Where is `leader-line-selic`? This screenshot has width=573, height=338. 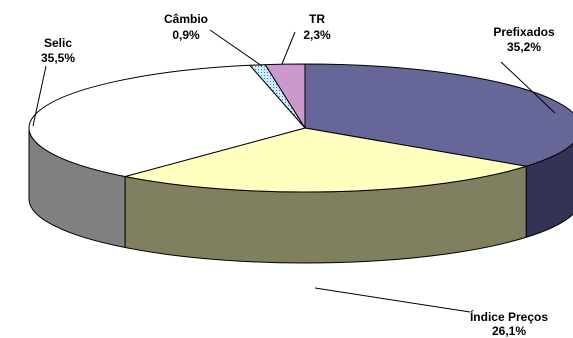
leader-line-selic is located at coordinates (39, 96).